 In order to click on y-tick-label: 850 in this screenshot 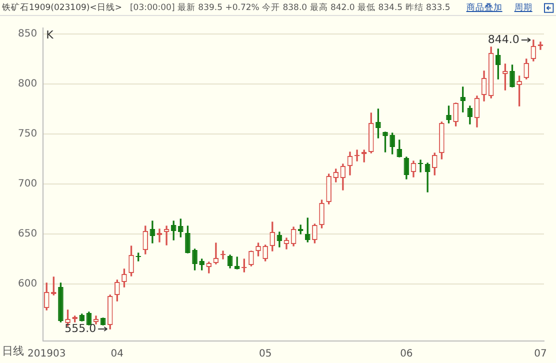, I will do `click(28, 34)`.